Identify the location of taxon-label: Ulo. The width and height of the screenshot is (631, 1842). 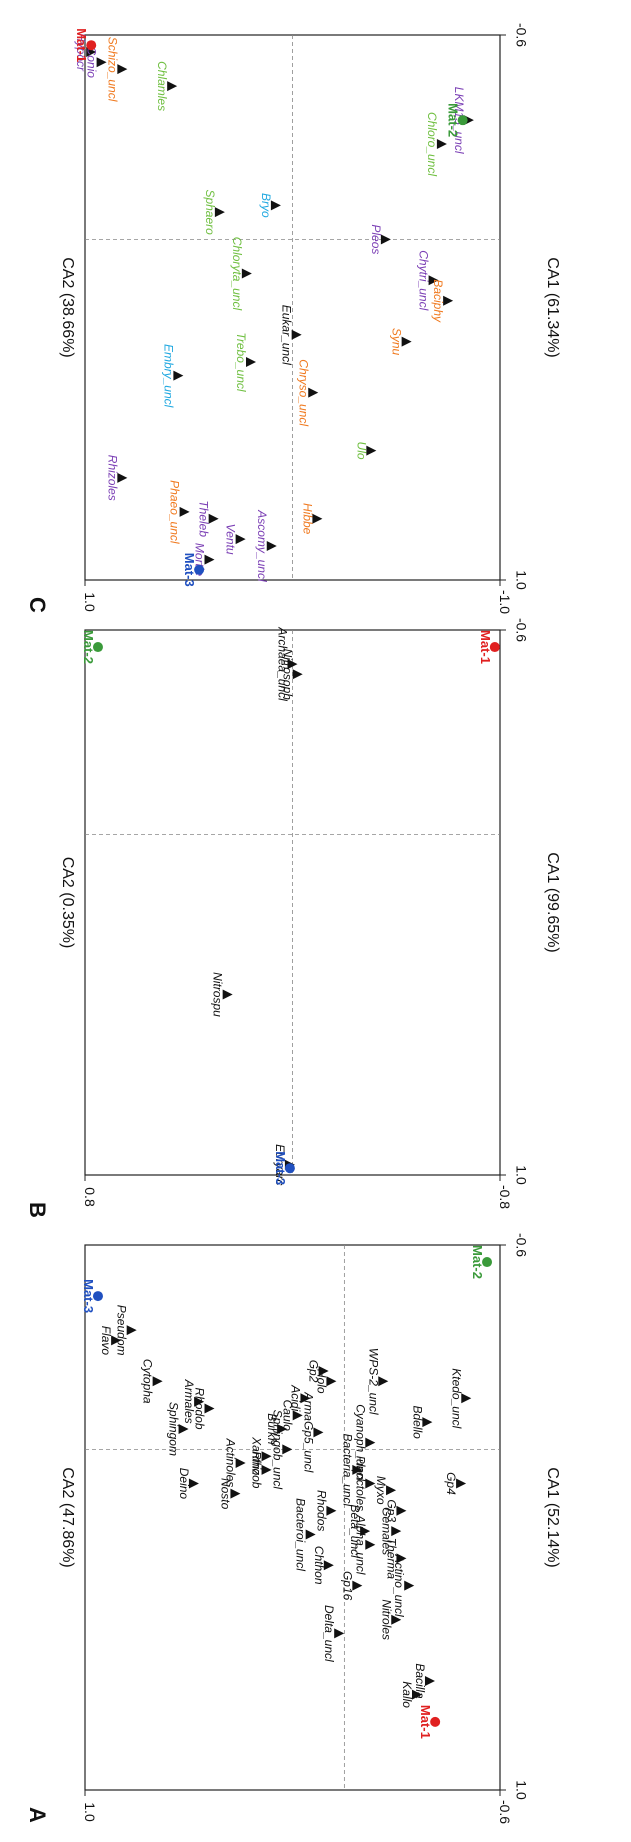
(361, 451).